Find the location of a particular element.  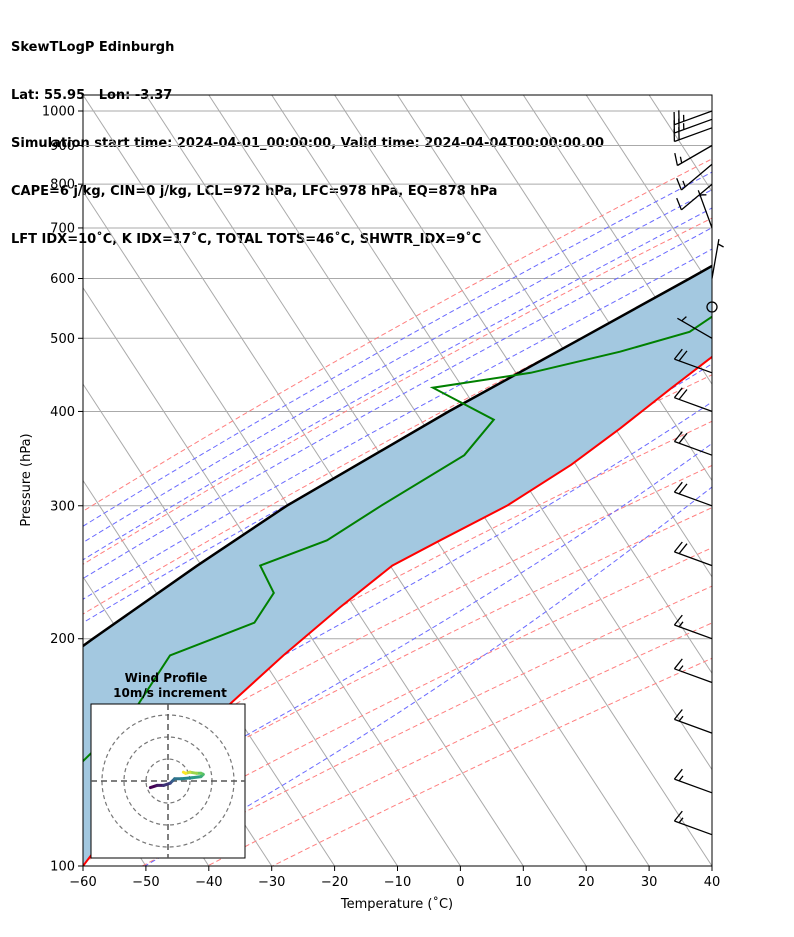

y-tick-label: 900 is located at coordinates (62, 146).